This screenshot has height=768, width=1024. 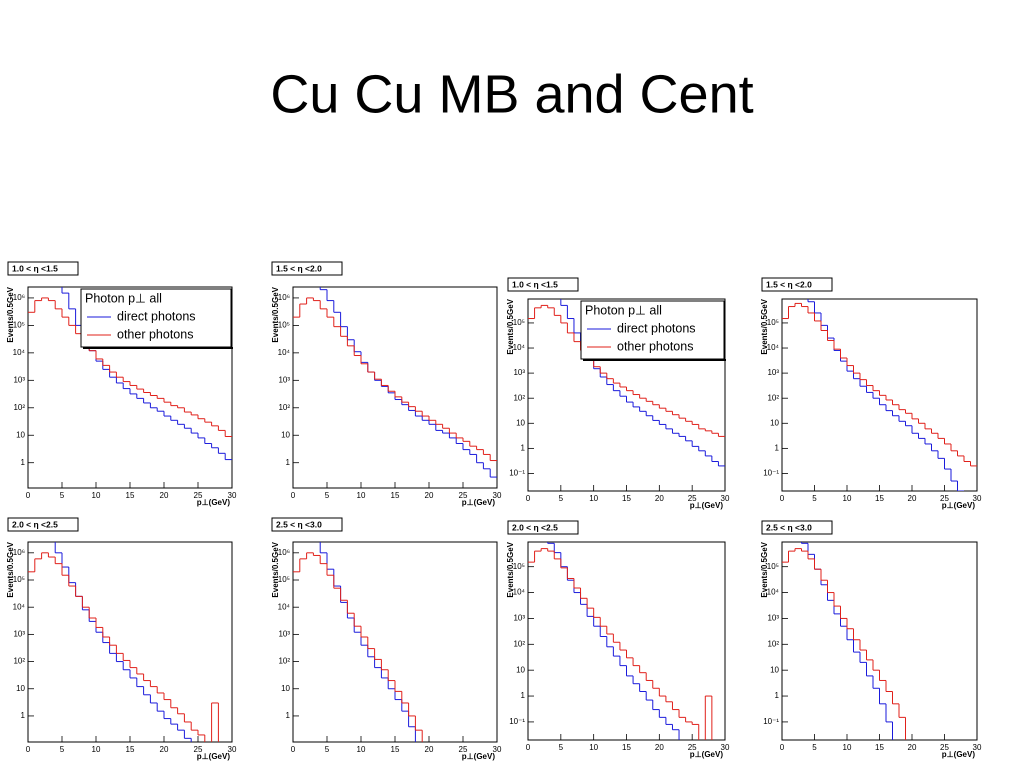 I want to click on panel-title: 2.0 < η <2.5, so click(x=535, y=527).